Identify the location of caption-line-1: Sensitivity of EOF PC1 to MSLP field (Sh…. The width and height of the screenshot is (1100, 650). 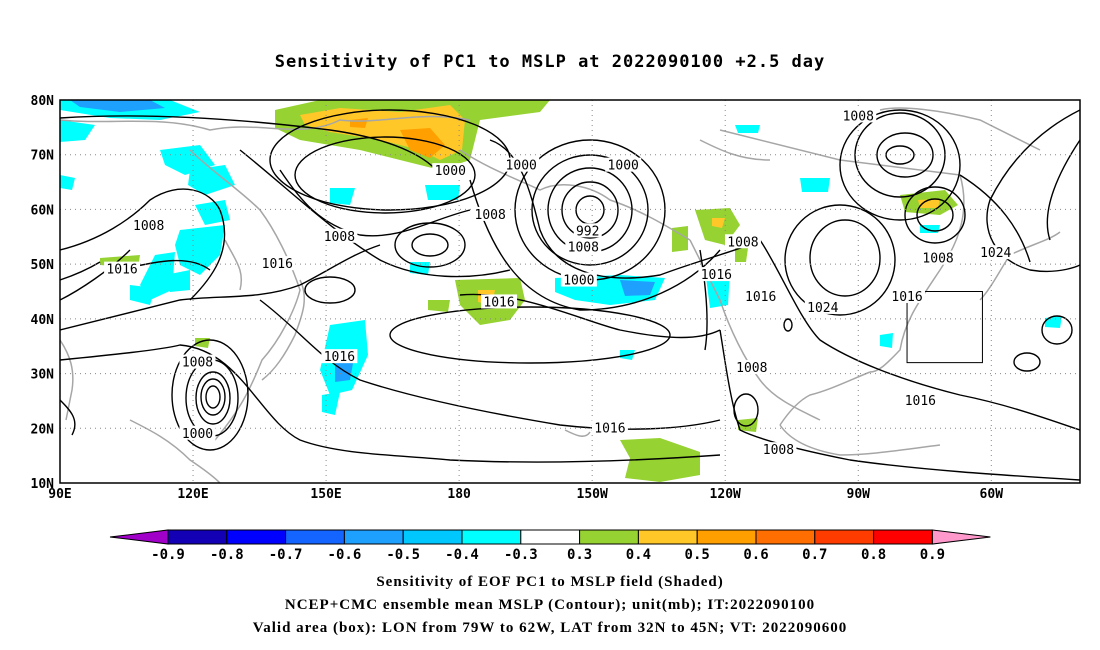
(550, 582).